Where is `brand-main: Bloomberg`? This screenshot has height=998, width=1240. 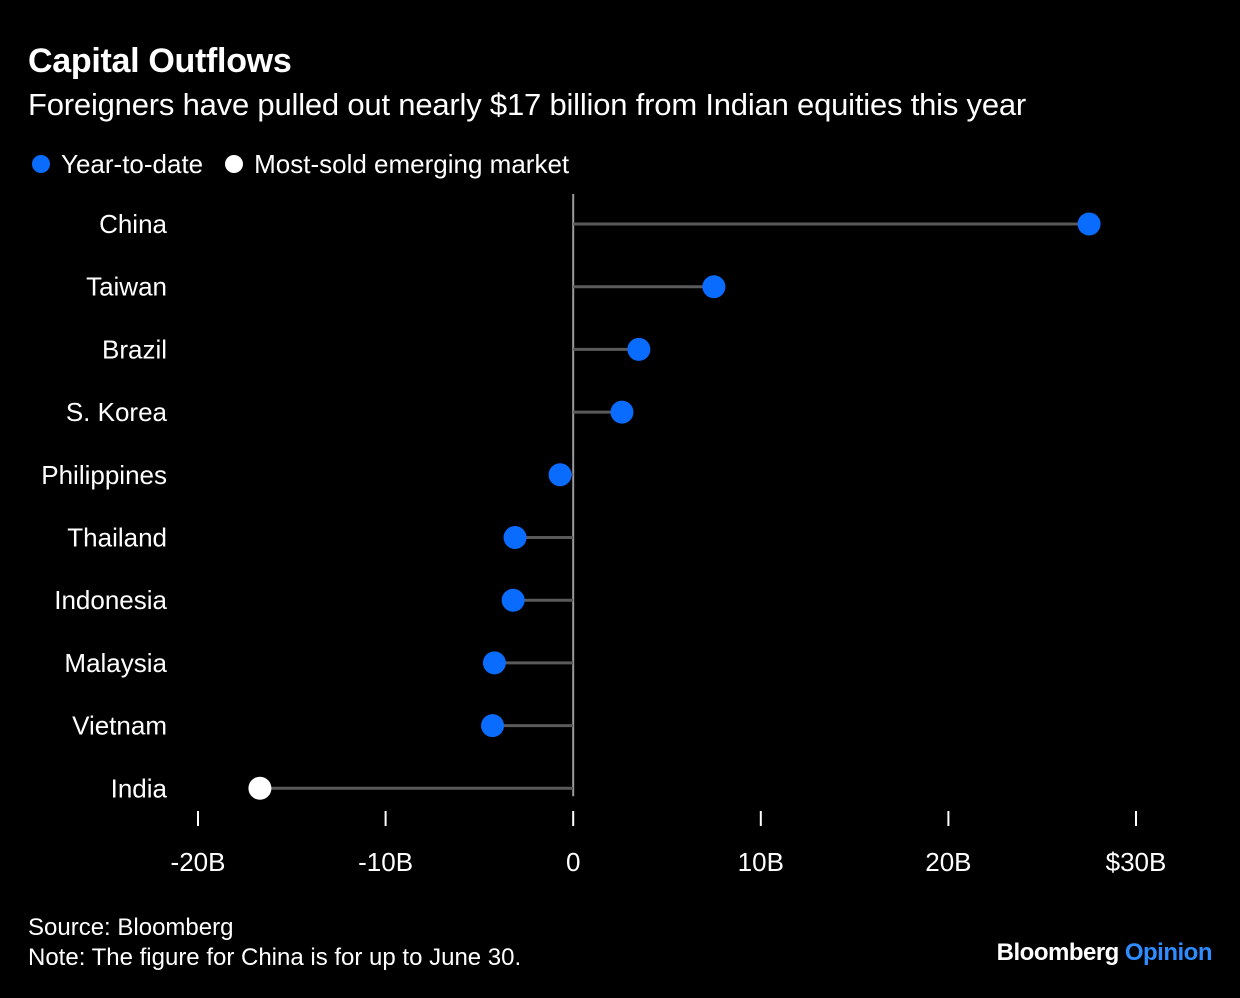
brand-main: Bloomberg is located at coordinates (1058, 952).